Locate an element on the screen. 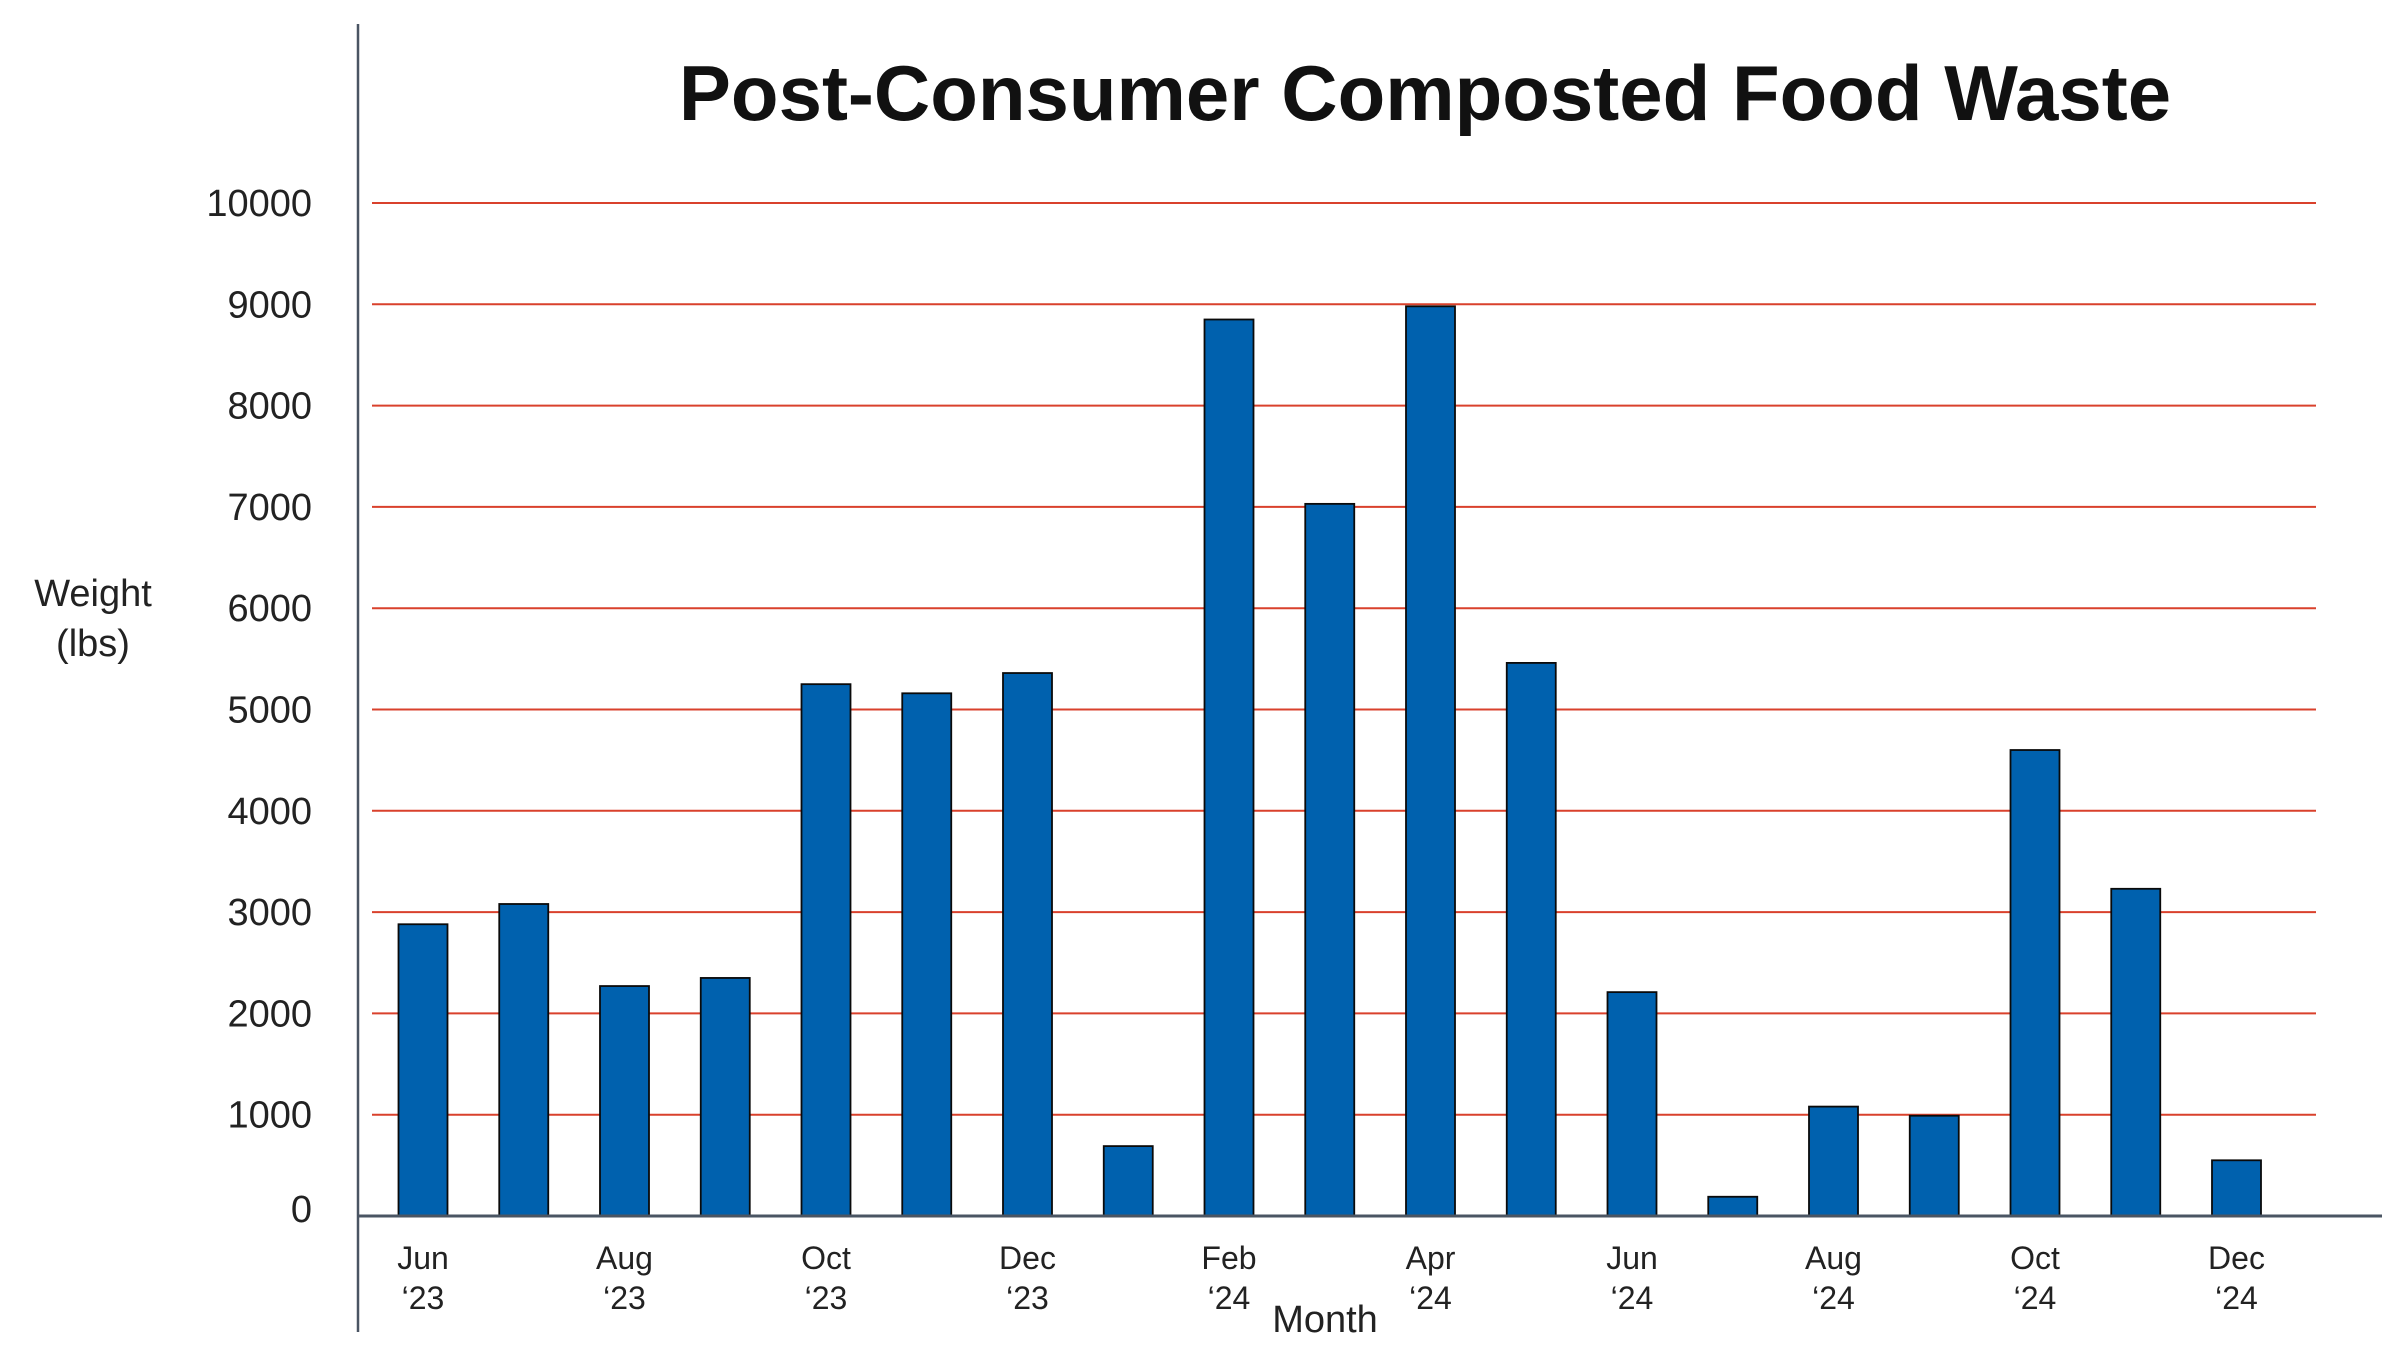 The image size is (2400, 1350). y-axis-label-line-2: (lbs) is located at coordinates (93, 644).